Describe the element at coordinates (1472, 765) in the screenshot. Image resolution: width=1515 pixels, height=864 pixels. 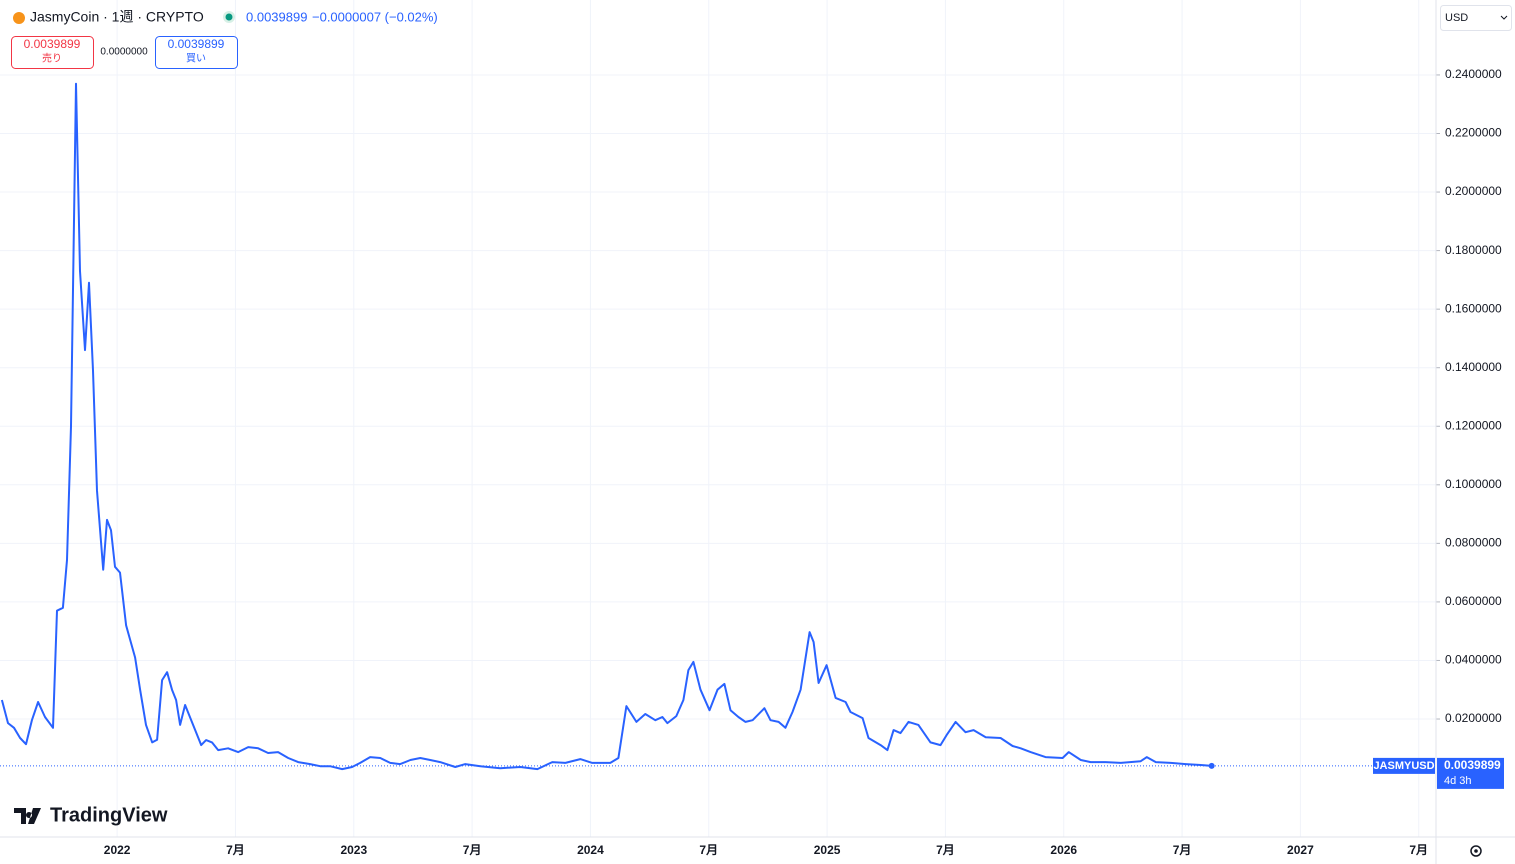
I see `price-tag-label: 0.0039899` at that location.